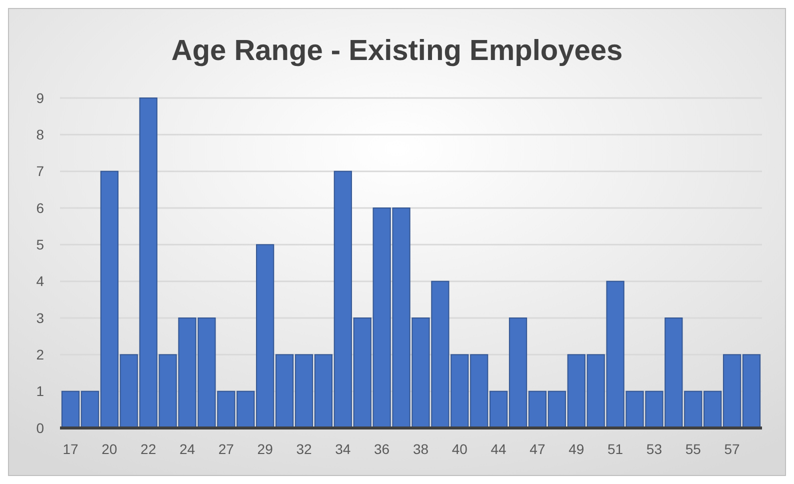  Describe the element at coordinates (187, 449) in the screenshot. I see `x-tick-label: 24` at that location.